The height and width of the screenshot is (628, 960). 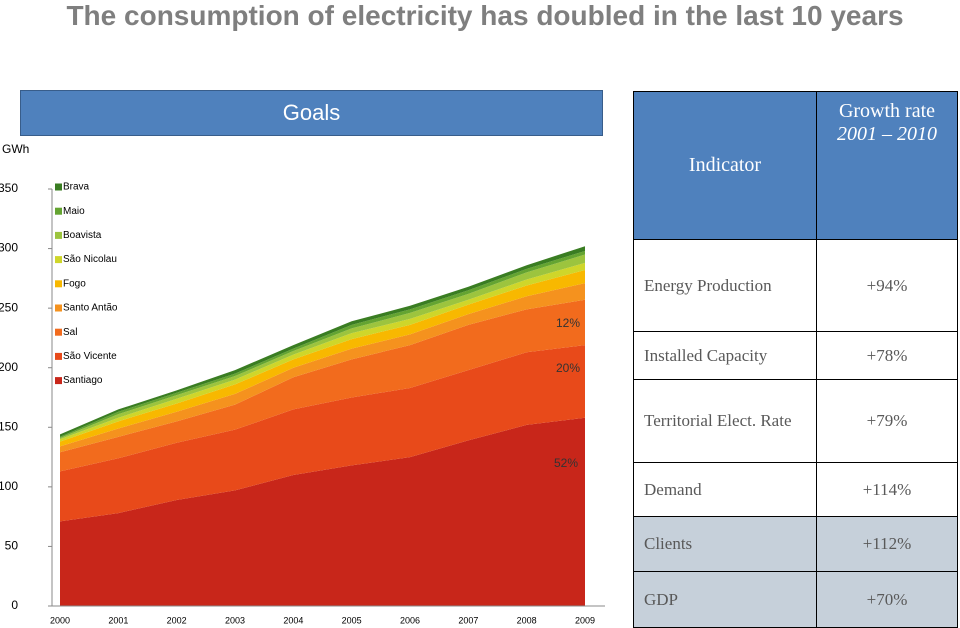 I want to click on y-tick-label: 350, so click(x=9, y=188).